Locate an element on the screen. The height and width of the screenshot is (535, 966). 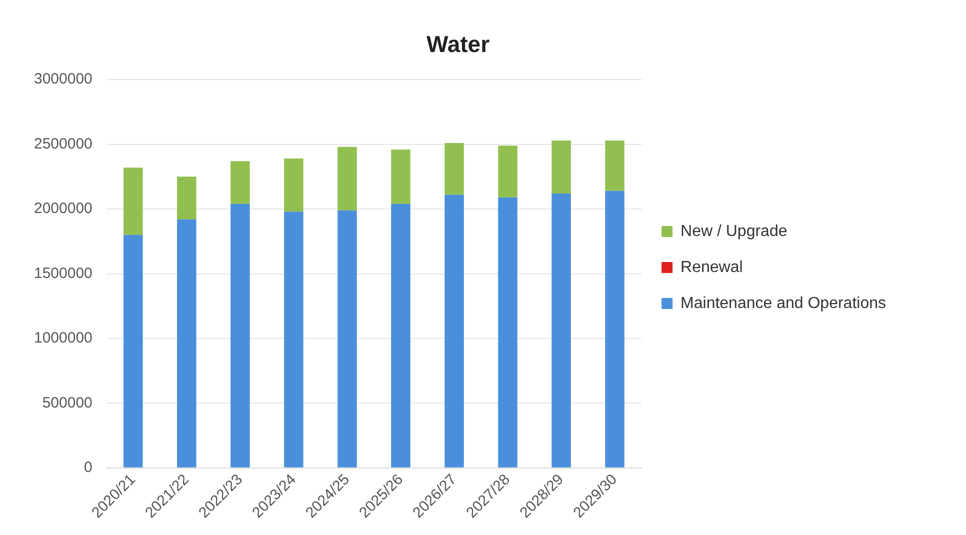
chart-title: Water is located at coordinates (458, 44).